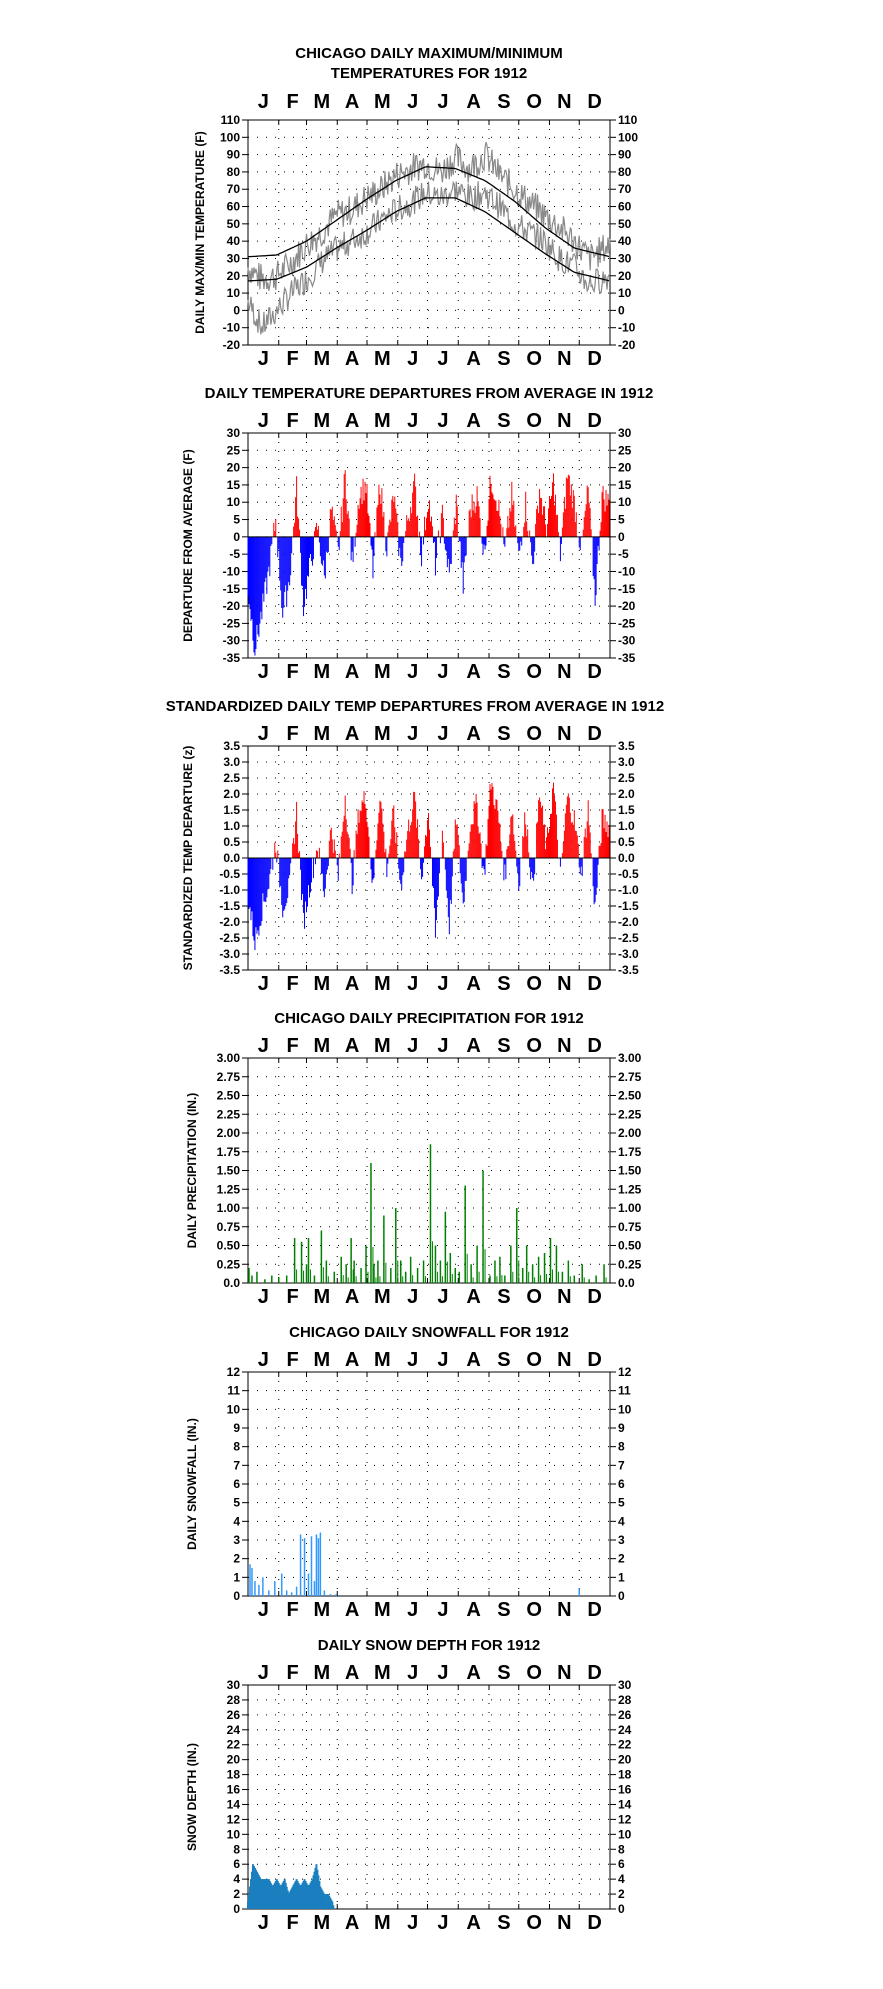 Image resolution: width=883 pixels, height=1989 pixels. What do you see at coordinates (231, 1283) in the screenshot?
I see `y-tick-label-left: 0.0` at bounding box center [231, 1283].